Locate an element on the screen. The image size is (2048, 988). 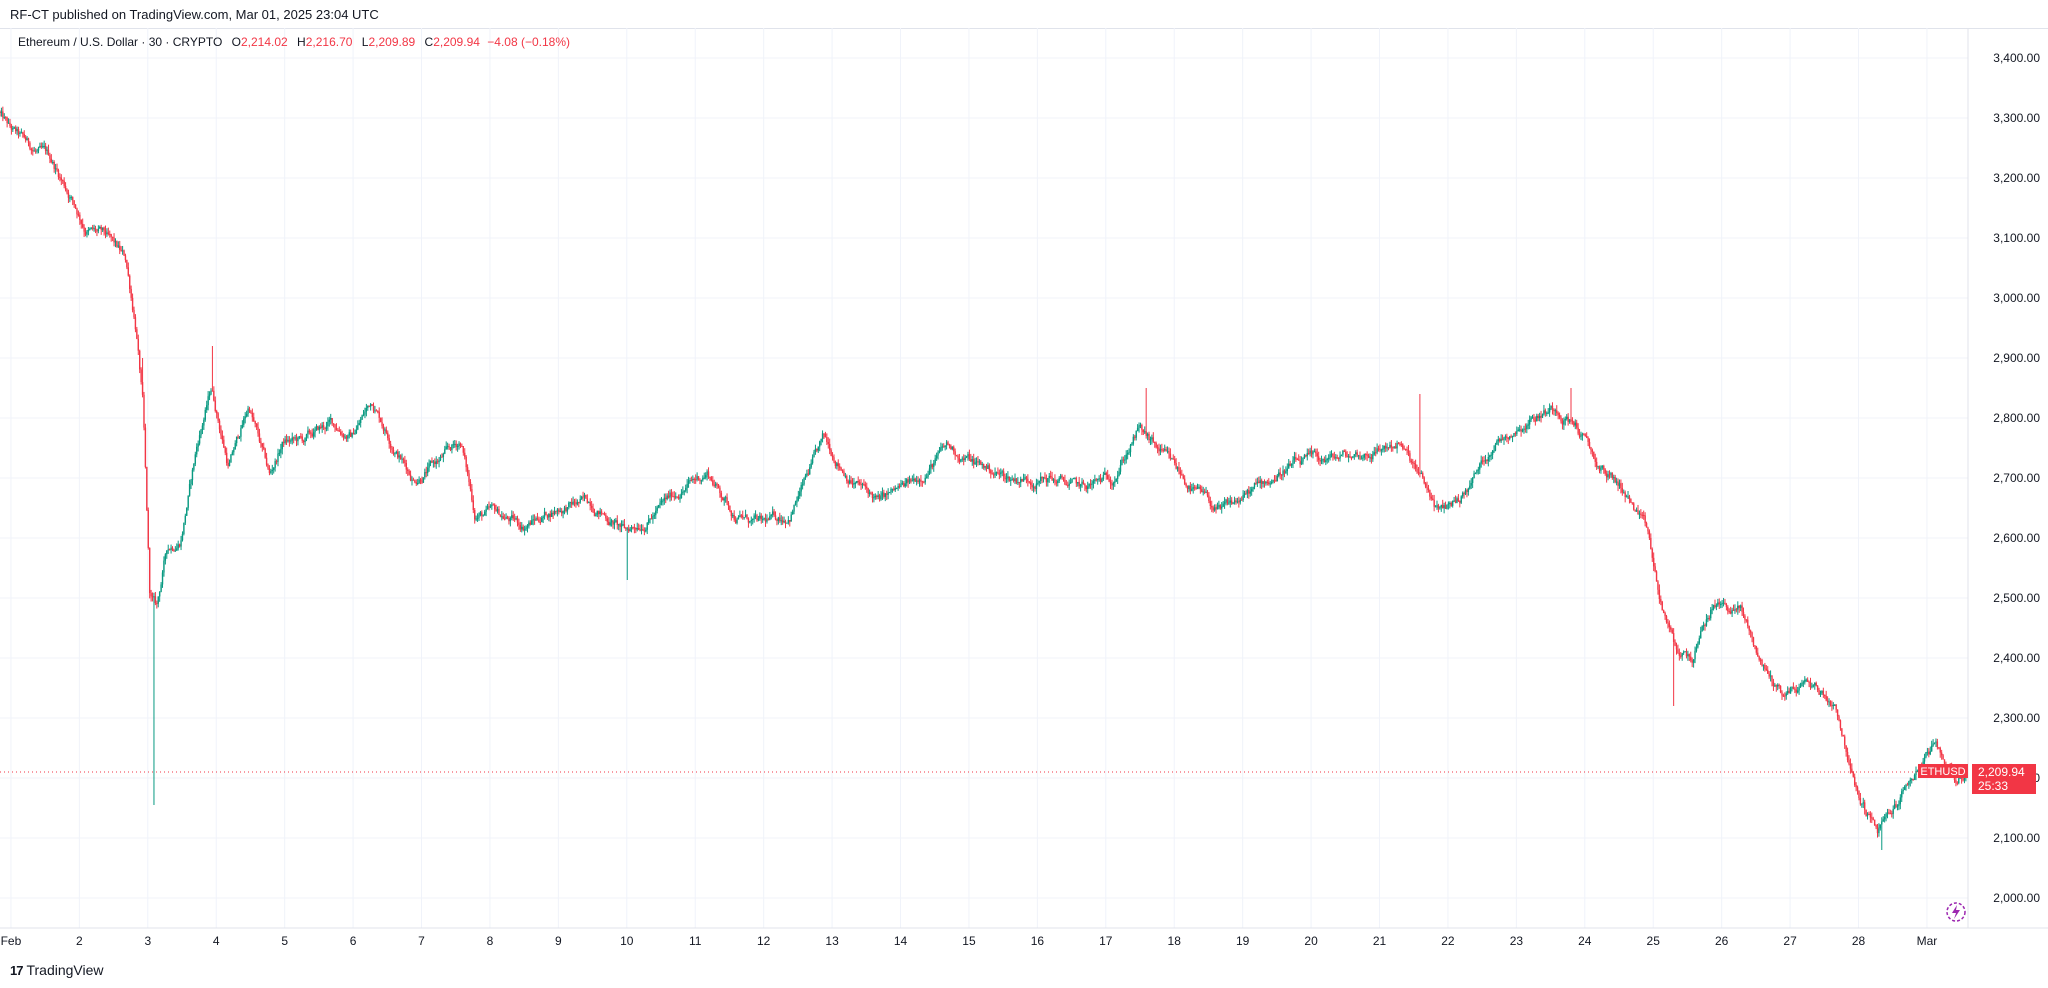
tradingview-logo-icon: 17 is located at coordinates (17, 970).